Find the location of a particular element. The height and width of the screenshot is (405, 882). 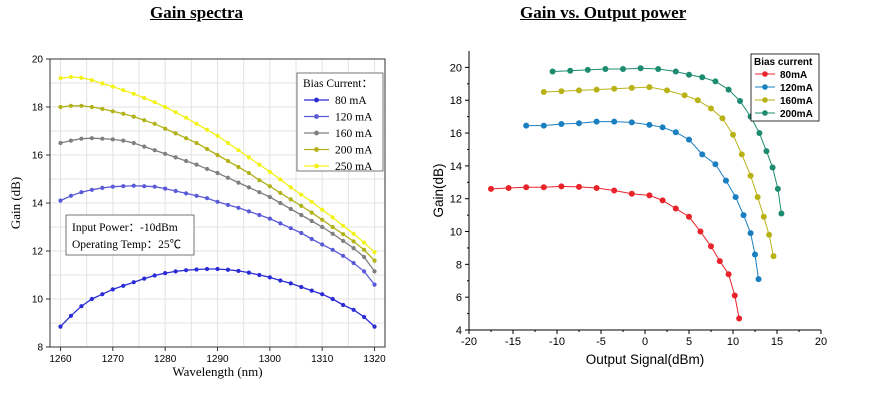

x-tick-label: 1260 is located at coordinates (60, 359).